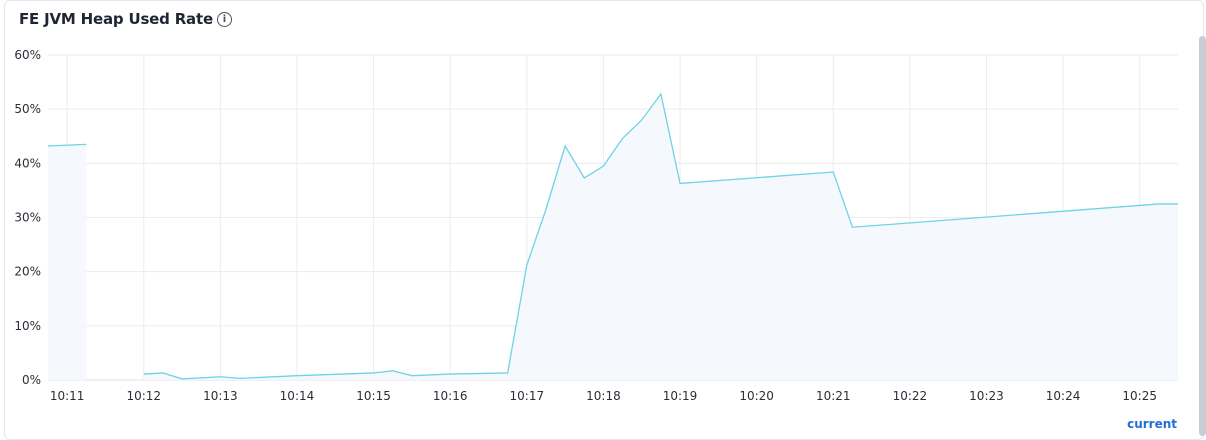  Describe the element at coordinates (67, 262) in the screenshot. I see `area-fill` at that location.